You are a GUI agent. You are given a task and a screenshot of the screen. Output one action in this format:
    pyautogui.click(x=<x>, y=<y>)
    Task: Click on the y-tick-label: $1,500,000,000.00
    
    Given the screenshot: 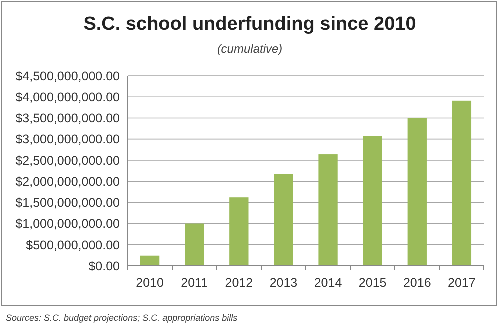 What is the action you would take?
    pyautogui.click(x=68, y=203)
    